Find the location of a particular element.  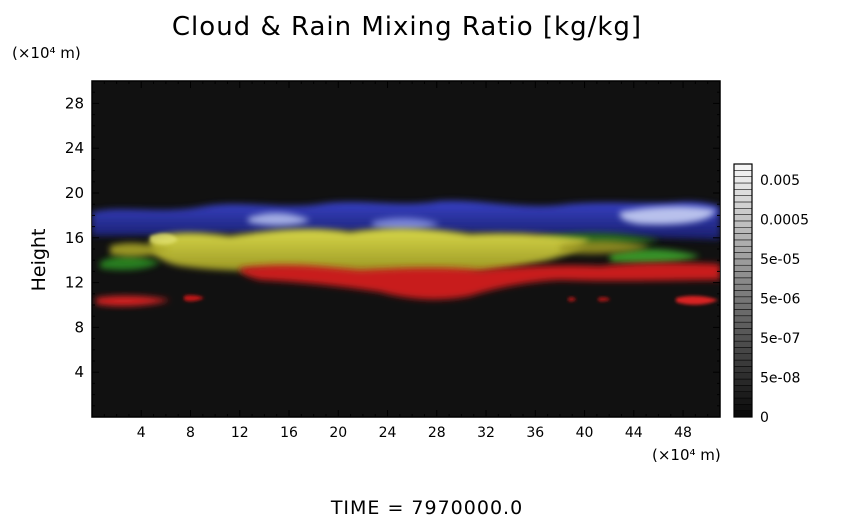

x-tick-label: 32 is located at coordinates (486, 433).